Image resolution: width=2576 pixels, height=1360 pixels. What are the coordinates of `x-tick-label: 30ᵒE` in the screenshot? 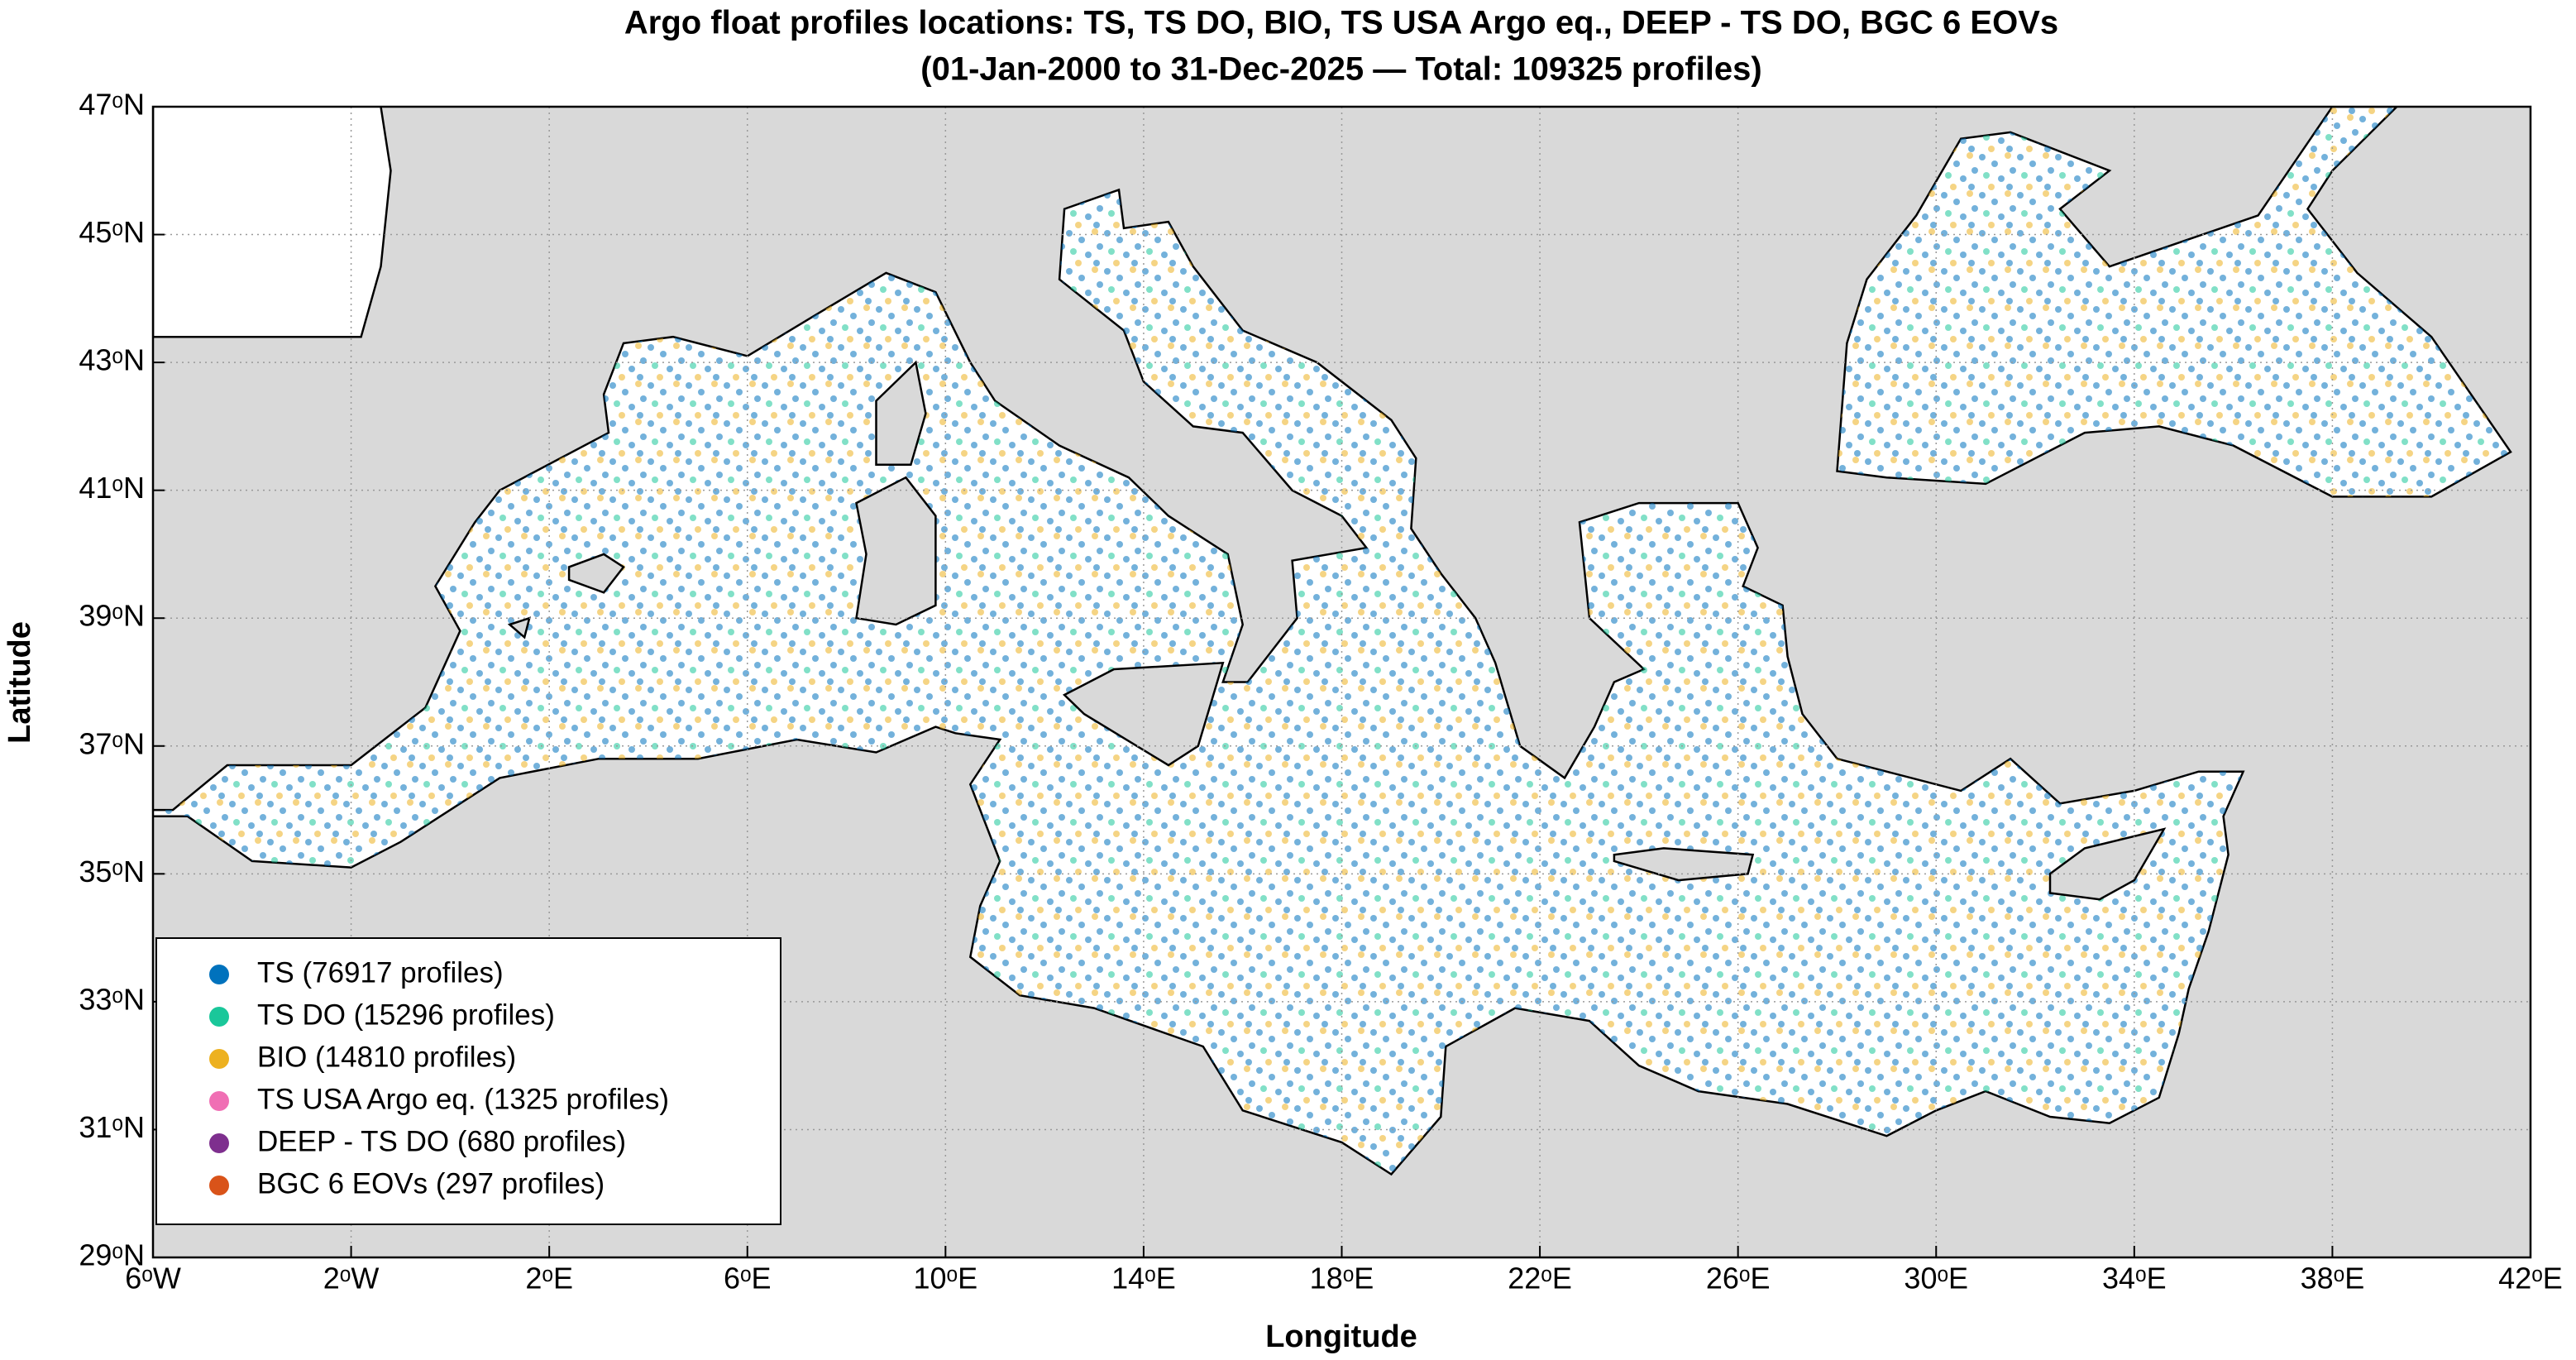 It's located at (1936, 1278).